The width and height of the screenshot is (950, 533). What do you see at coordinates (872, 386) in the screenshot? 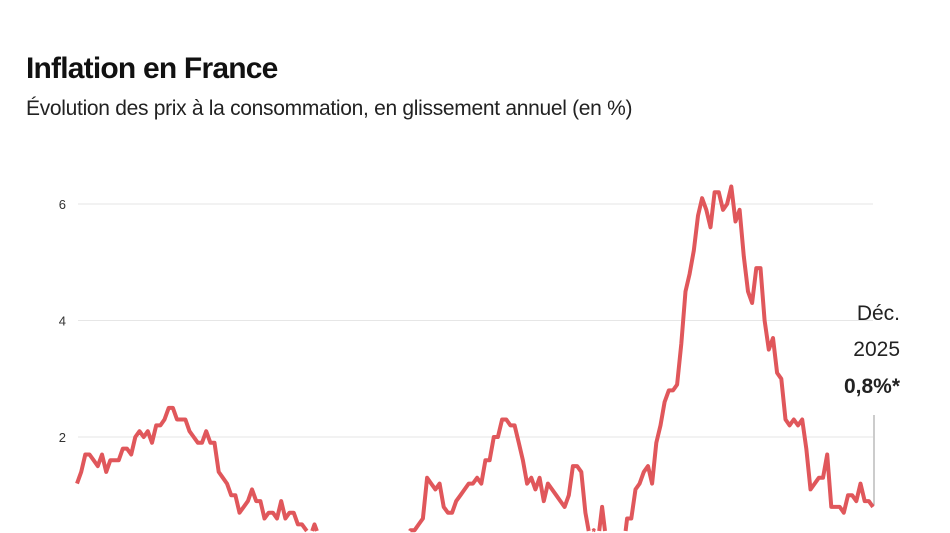
I see `annotation-value: 0,8%*` at bounding box center [872, 386].